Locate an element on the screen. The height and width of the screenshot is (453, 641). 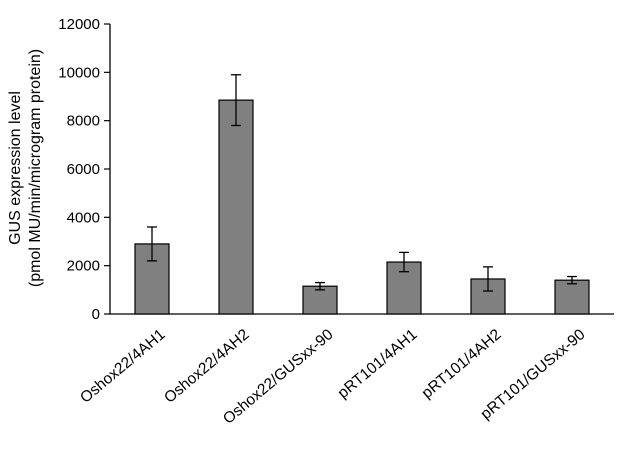
y-tick-label: 4000 is located at coordinates (83, 217).